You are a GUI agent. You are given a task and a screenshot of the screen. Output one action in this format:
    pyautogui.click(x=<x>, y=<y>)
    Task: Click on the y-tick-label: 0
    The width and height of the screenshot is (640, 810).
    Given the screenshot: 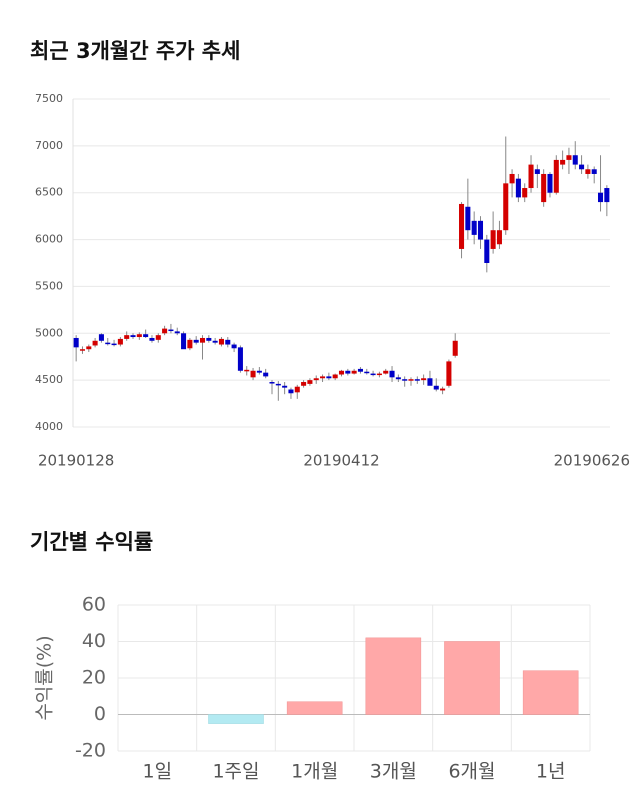 What is the action you would take?
    pyautogui.click(x=100, y=714)
    